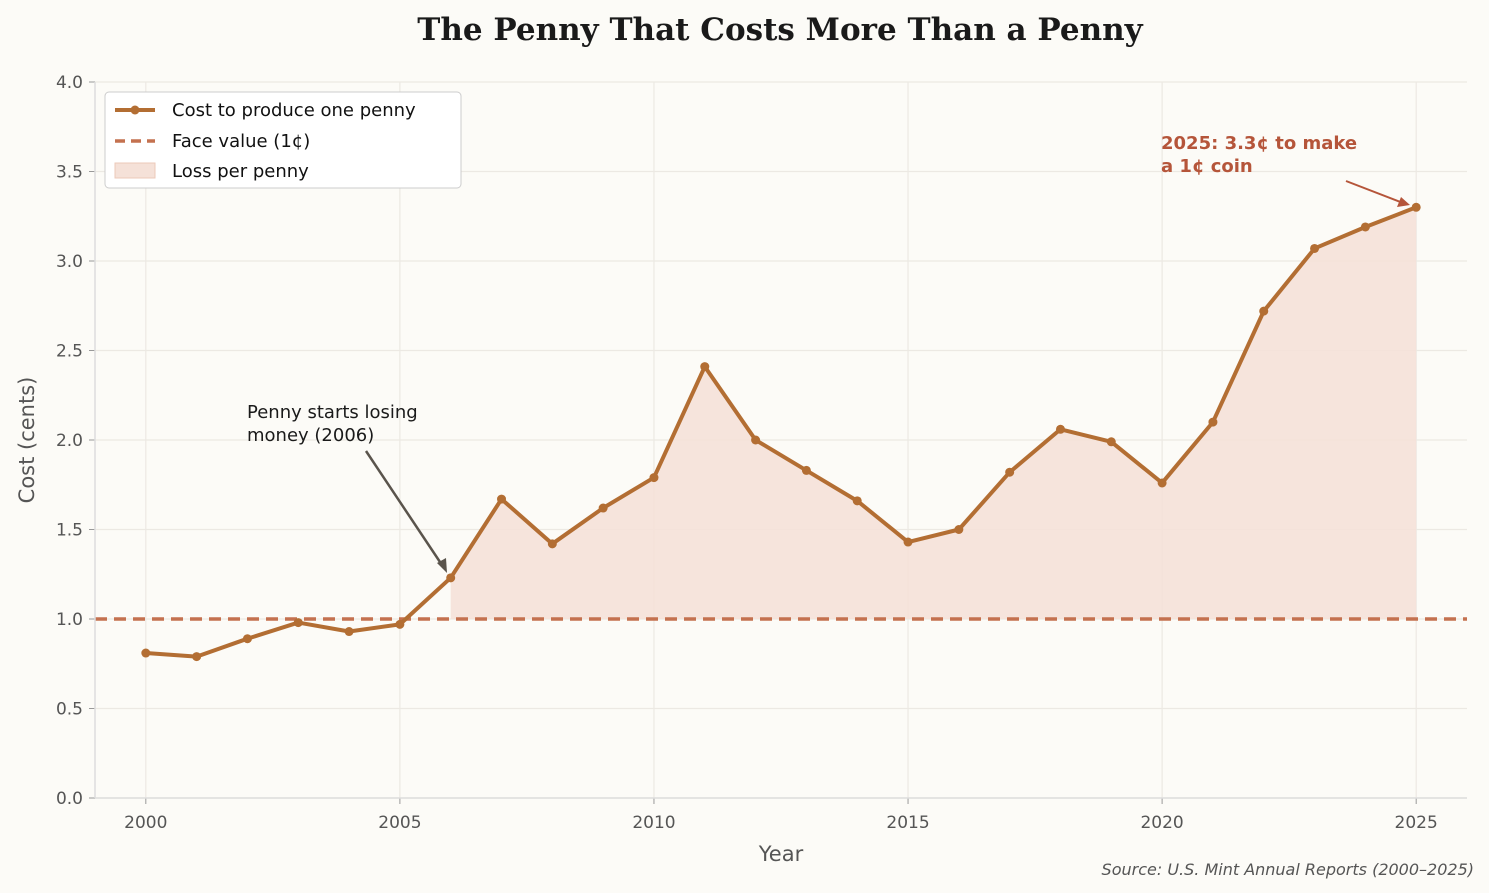  I want to click on x-tick-label: 2025, so click(1416, 823).